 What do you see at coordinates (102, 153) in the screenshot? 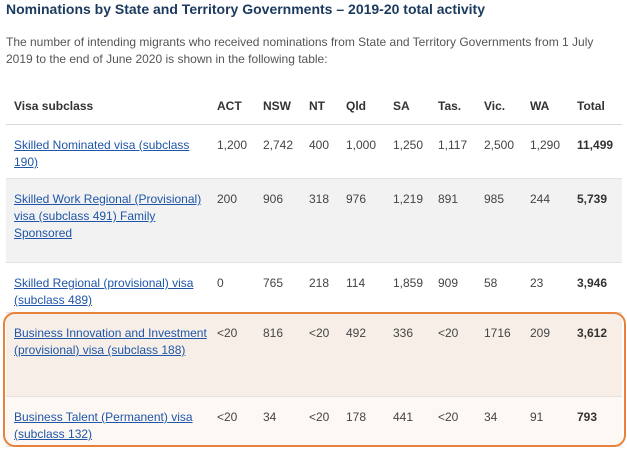
I see `visa-link: Skilled Nominated visa (subclass 190)` at bounding box center [102, 153].